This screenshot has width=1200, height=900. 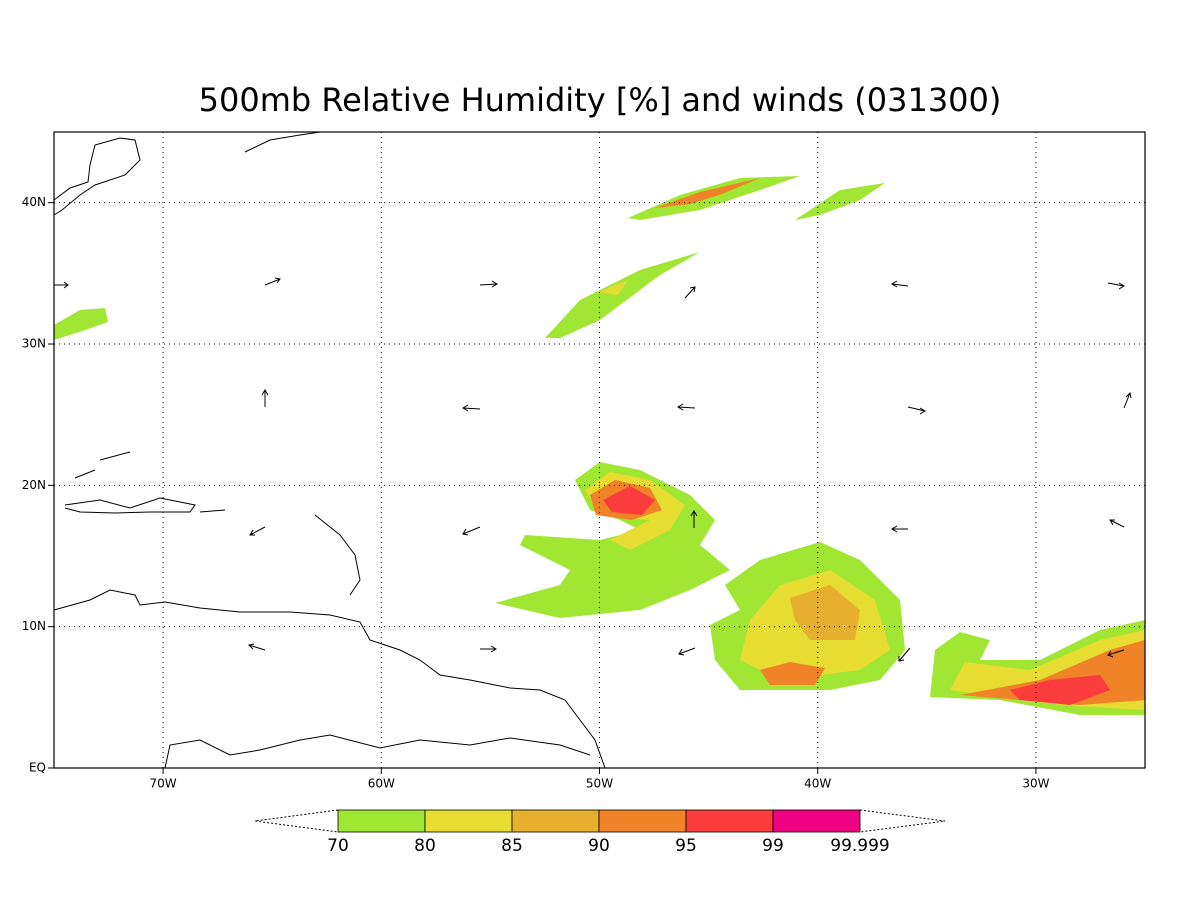 What do you see at coordinates (37, 768) in the screenshot?
I see `y-tick-label: EQ` at bounding box center [37, 768].